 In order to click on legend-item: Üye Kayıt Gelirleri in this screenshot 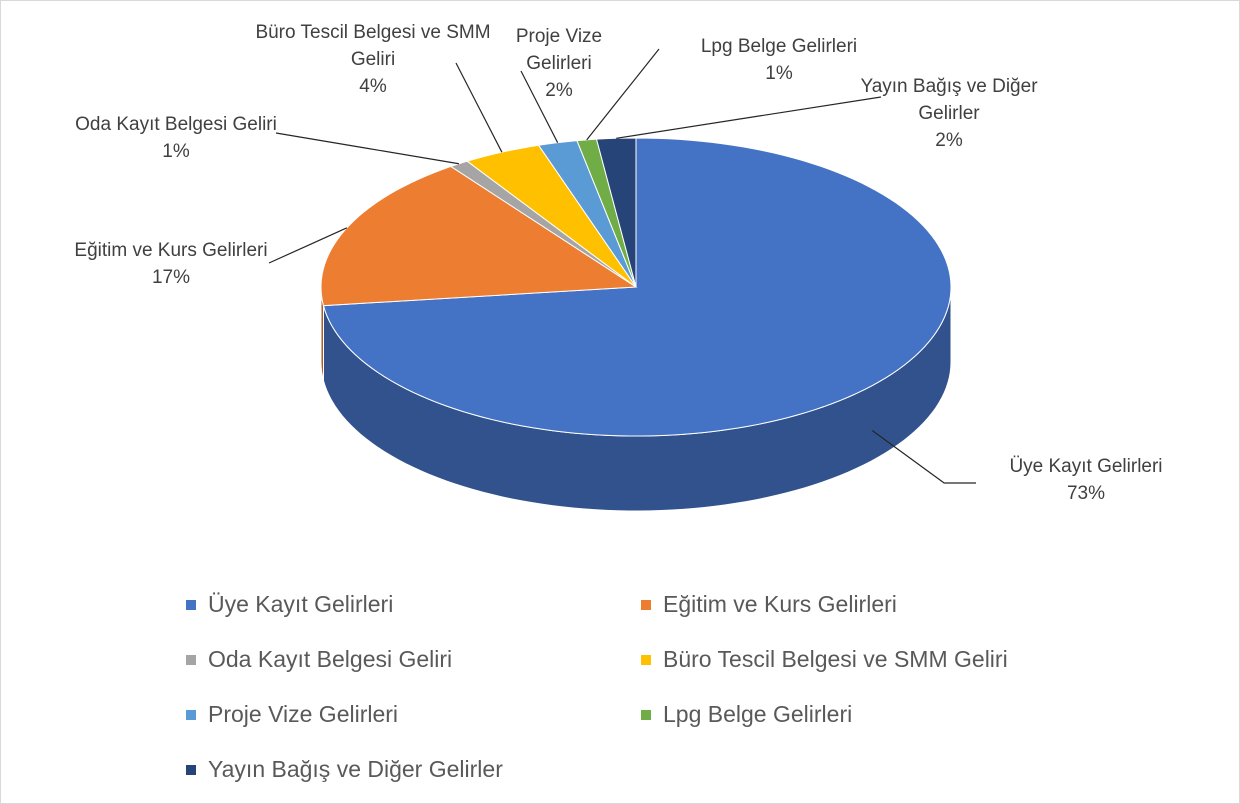, I will do `click(289, 604)`.